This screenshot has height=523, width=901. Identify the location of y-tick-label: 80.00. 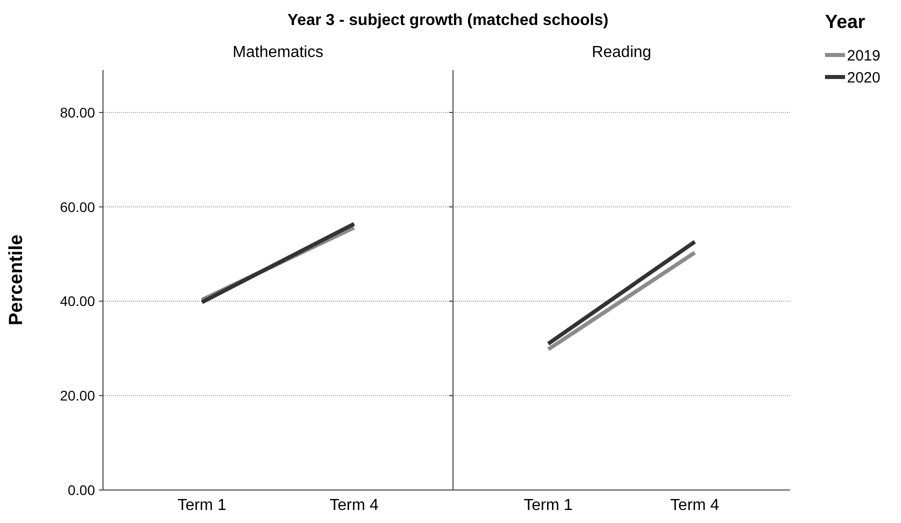
(78, 112).